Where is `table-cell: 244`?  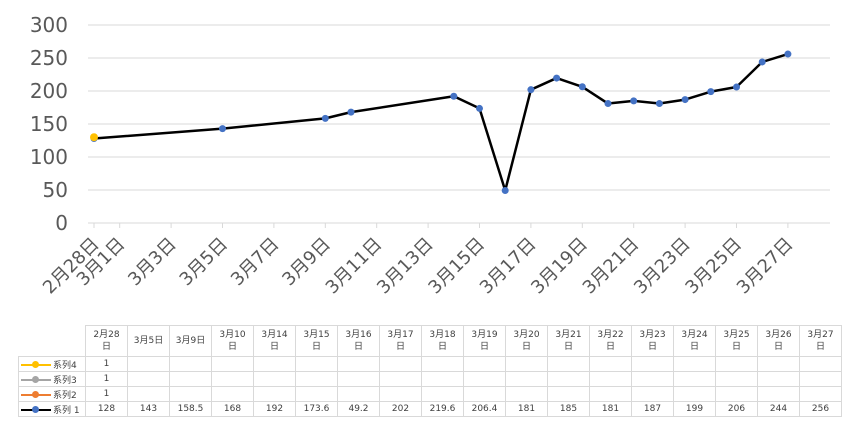 table-cell: 244 is located at coordinates (778, 409).